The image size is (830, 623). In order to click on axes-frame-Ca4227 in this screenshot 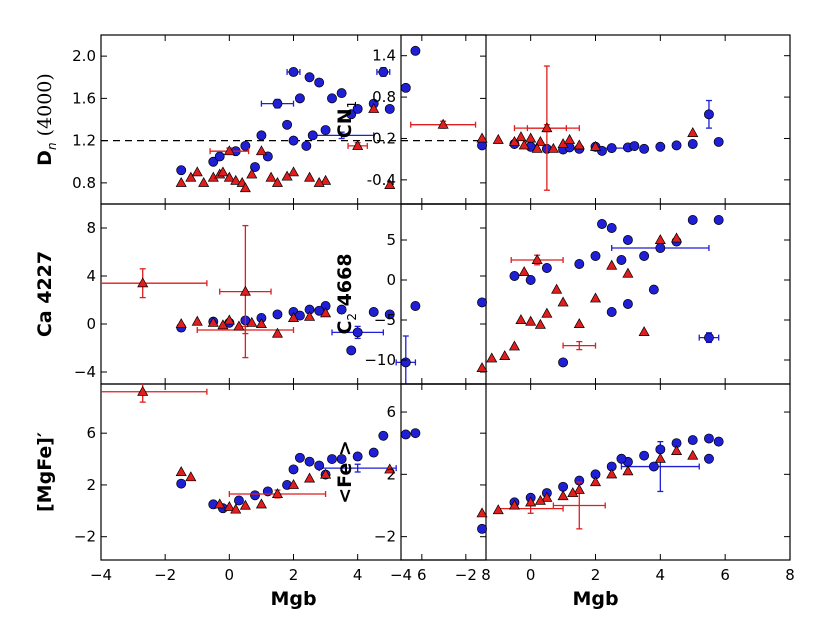, I will do `click(293, 294)`.